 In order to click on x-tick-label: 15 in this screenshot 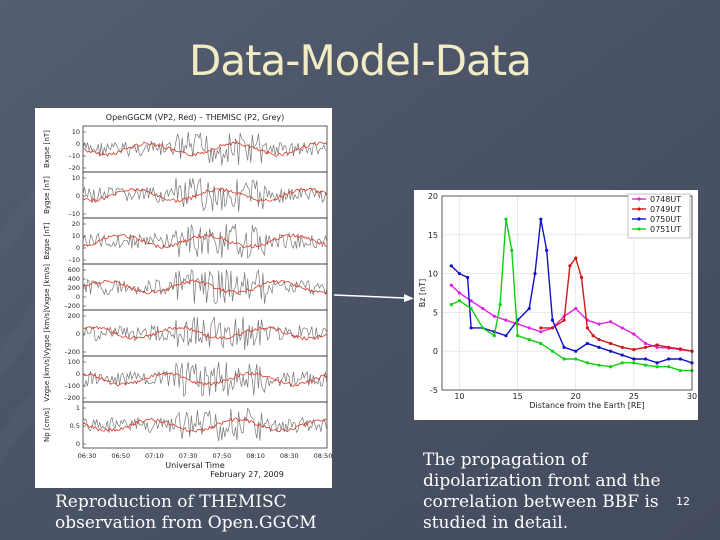, I will do `click(517, 396)`.